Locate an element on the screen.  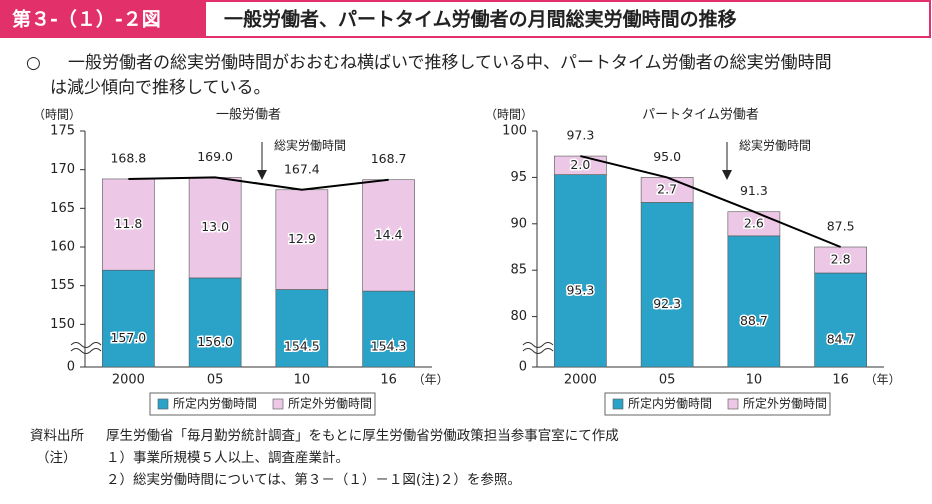
total-label: 95.0 is located at coordinates (667, 156).